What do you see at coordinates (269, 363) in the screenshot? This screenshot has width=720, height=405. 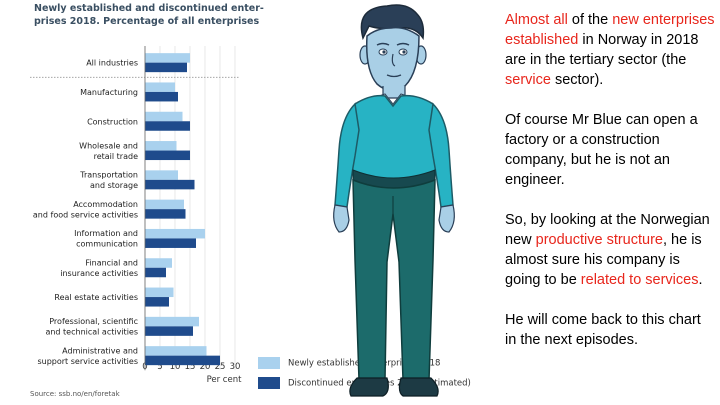 I see `legend-swatch-new` at bounding box center [269, 363].